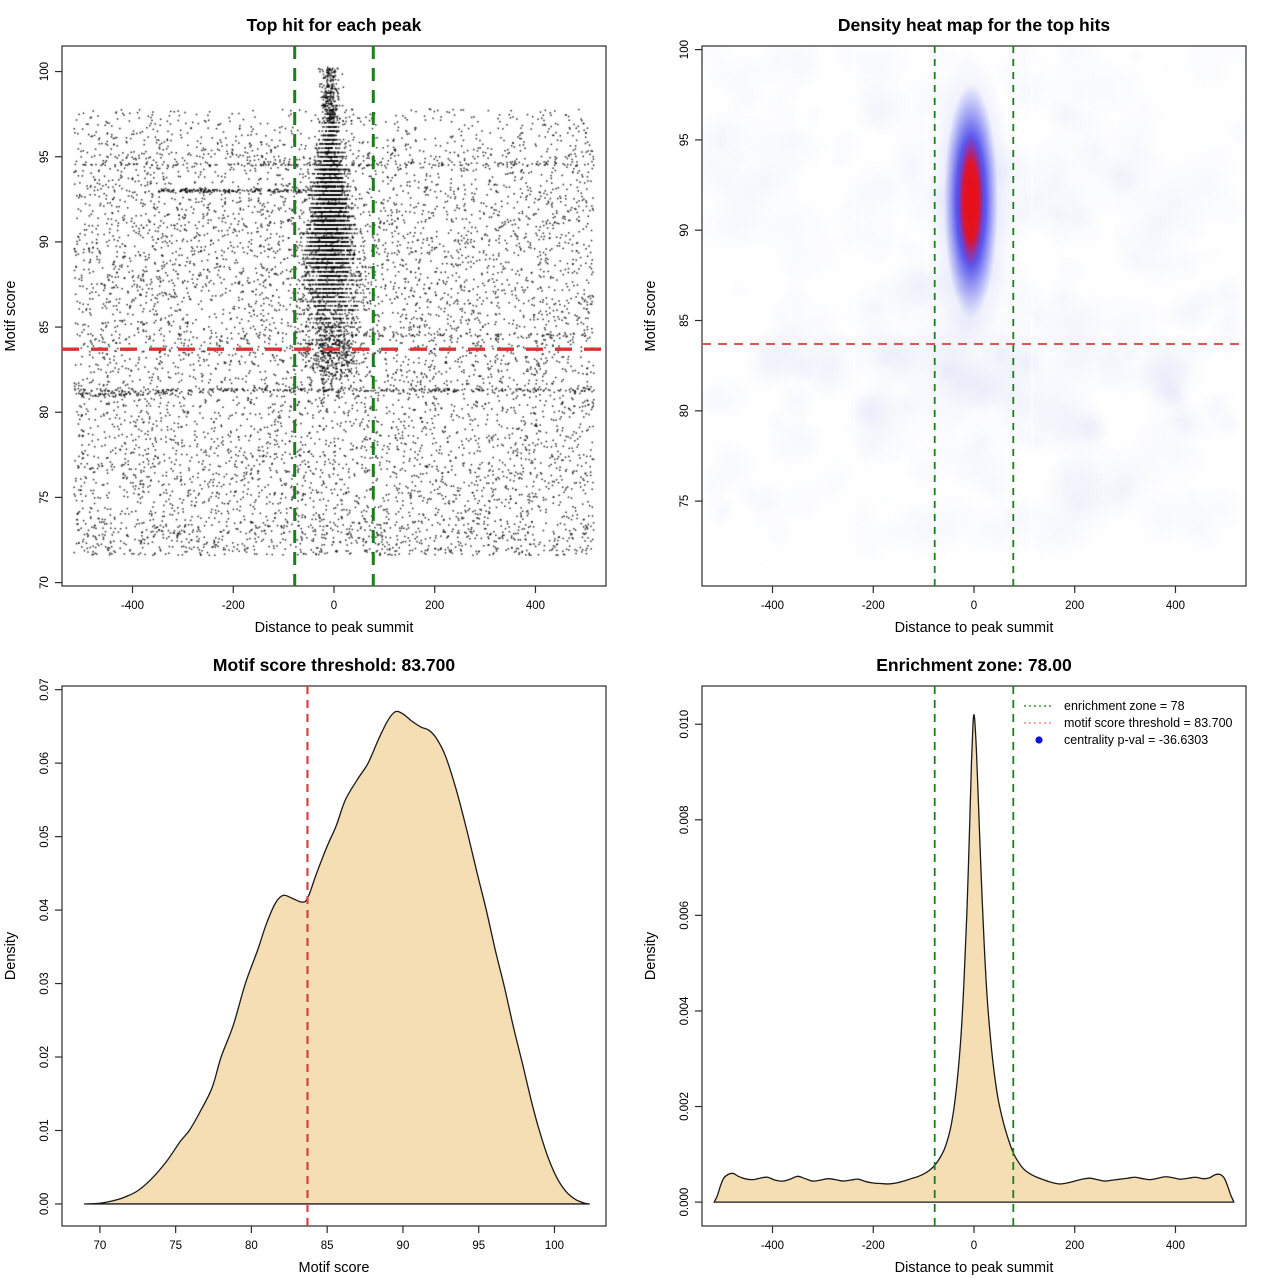 This screenshot has height=1280, width=1280. I want to click on legend-blue-dot-swatch, so click(1039, 740).